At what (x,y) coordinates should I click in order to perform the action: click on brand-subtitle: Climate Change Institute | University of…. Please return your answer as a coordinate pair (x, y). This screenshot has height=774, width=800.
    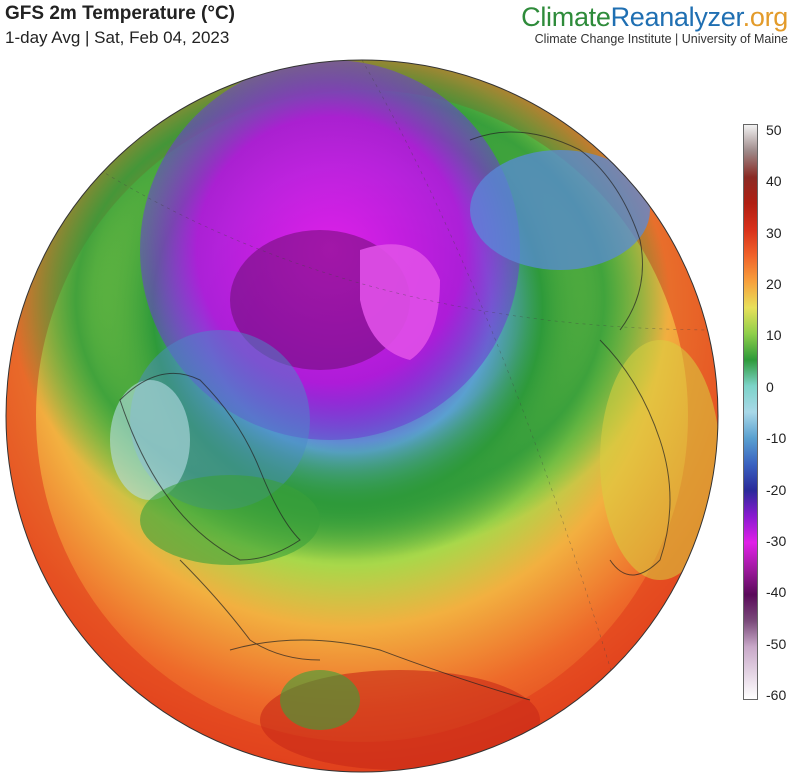
    Looking at the image, I should click on (661, 39).